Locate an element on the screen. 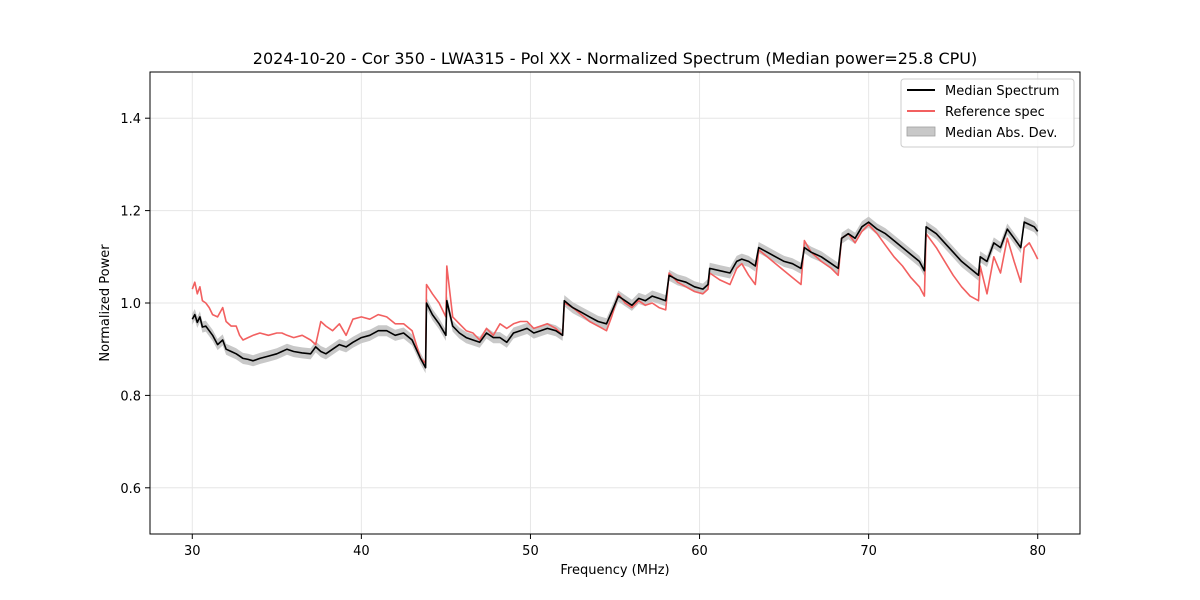 Image resolution: width=1200 pixels, height=600 pixels. x-axis-ticks: 30 40 50 60 70 80 is located at coordinates (615, 546).